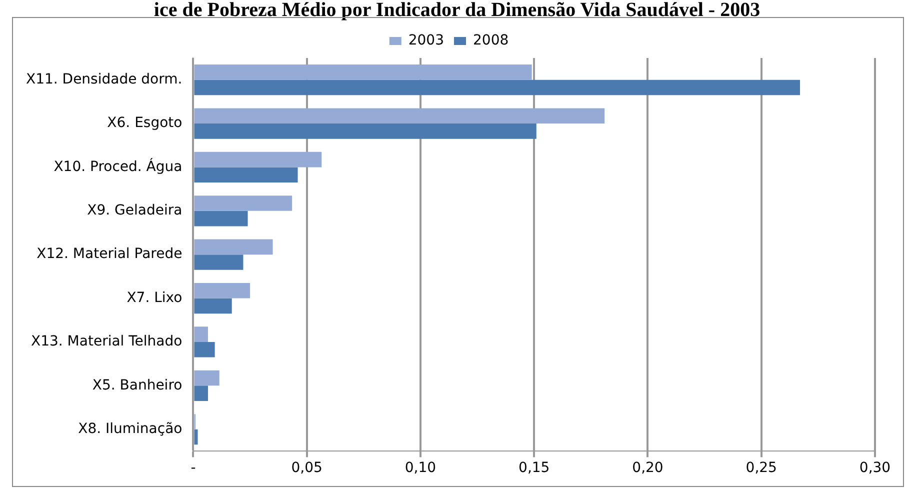  What do you see at coordinates (134, 210) in the screenshot?
I see `y-tick-label: X9. Geladeira` at bounding box center [134, 210].